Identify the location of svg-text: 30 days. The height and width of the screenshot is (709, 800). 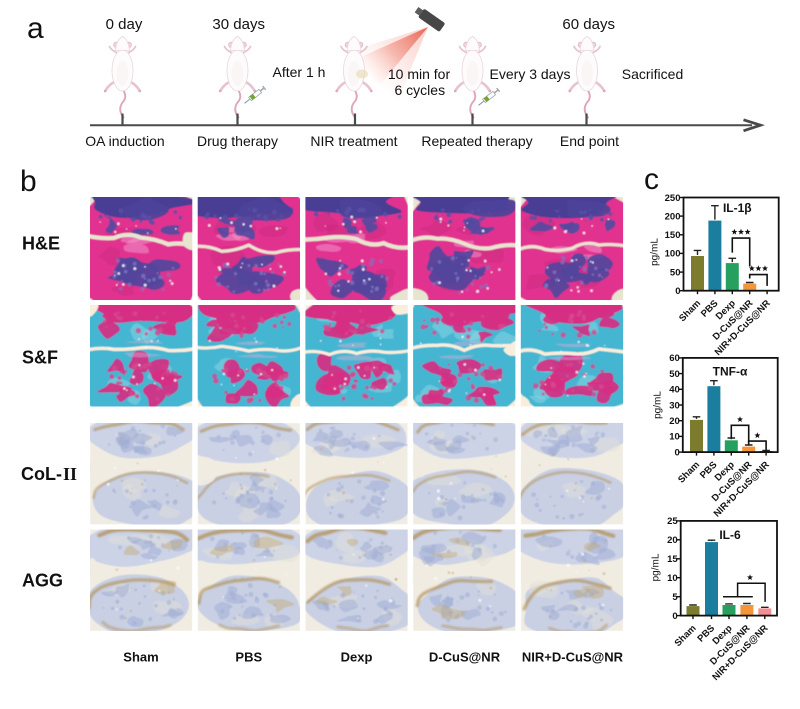
(238, 24).